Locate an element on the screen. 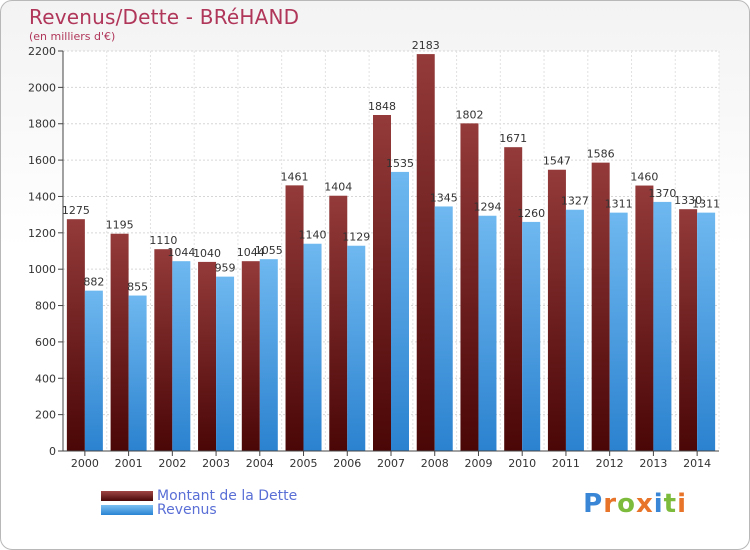 The height and width of the screenshot is (550, 750). data-label-dette: 1330 is located at coordinates (688, 200).